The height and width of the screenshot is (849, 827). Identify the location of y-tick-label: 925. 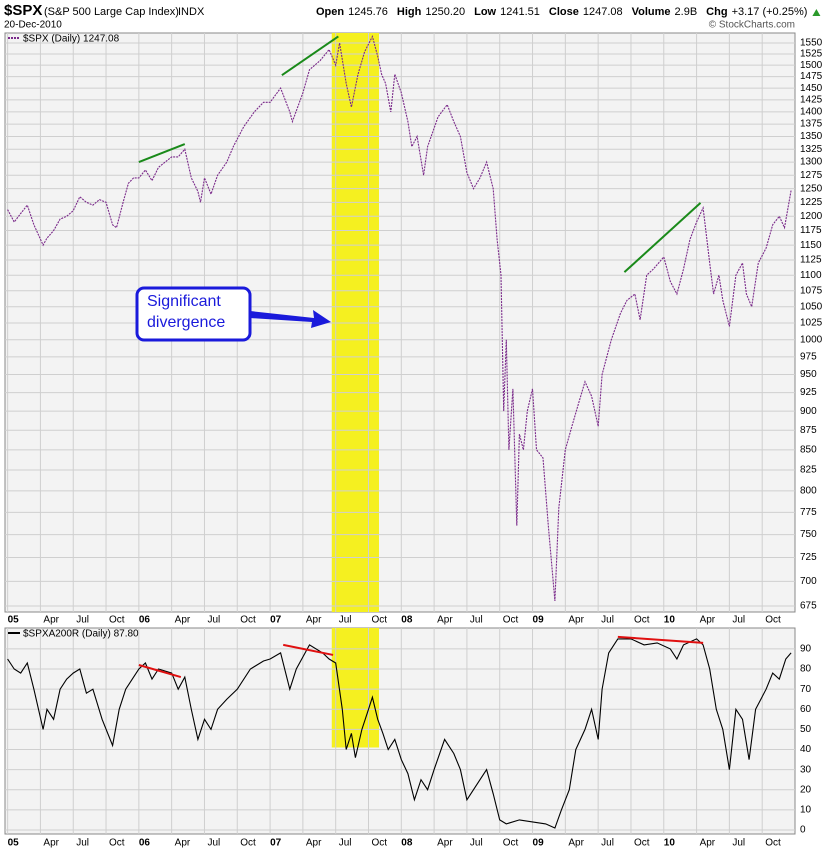
(808, 392).